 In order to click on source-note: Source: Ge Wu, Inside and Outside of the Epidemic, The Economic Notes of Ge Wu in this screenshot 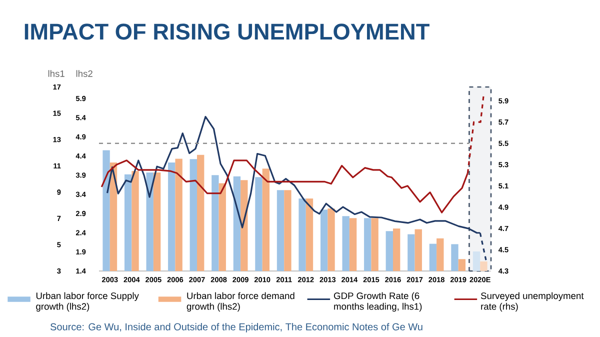, I will do `click(236, 327)`.